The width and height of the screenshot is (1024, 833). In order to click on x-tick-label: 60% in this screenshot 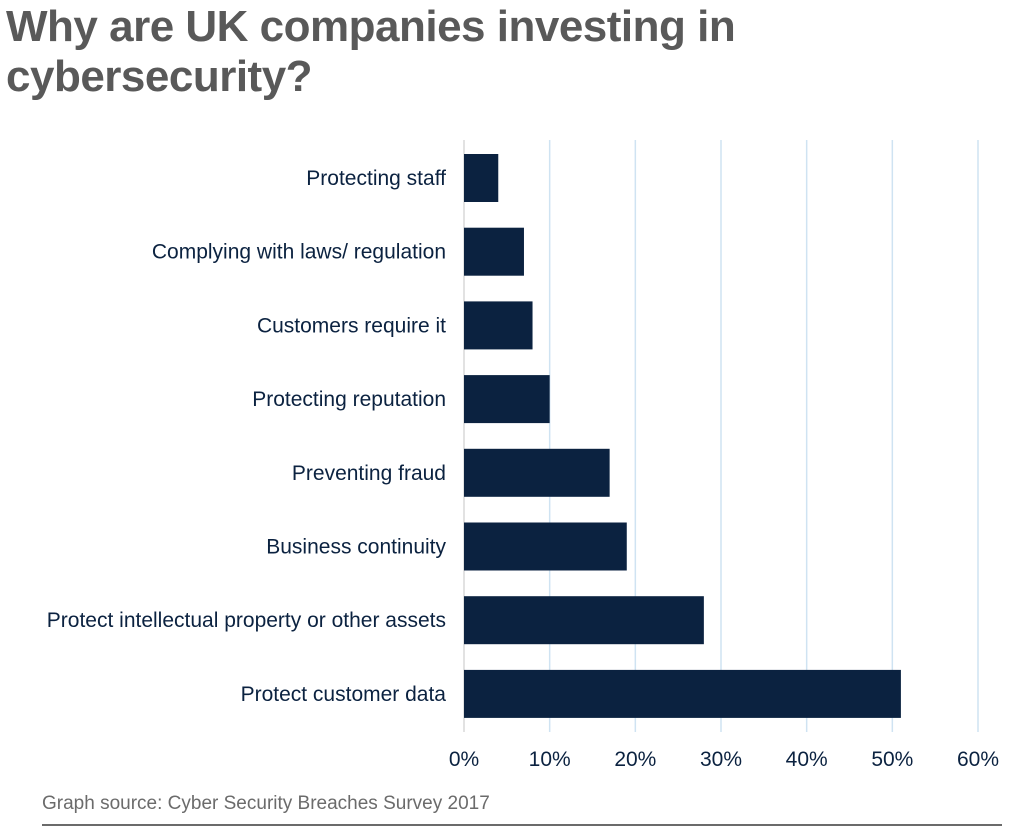, I will do `click(978, 759)`.